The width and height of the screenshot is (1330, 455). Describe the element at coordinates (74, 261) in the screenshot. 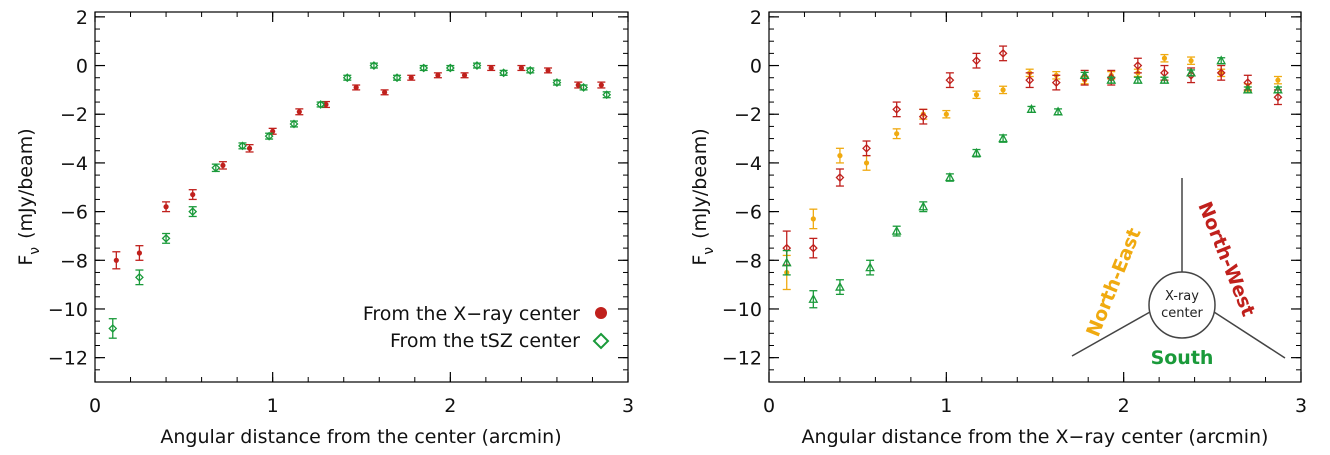

I see `left-y-tick-label: −8` at that location.